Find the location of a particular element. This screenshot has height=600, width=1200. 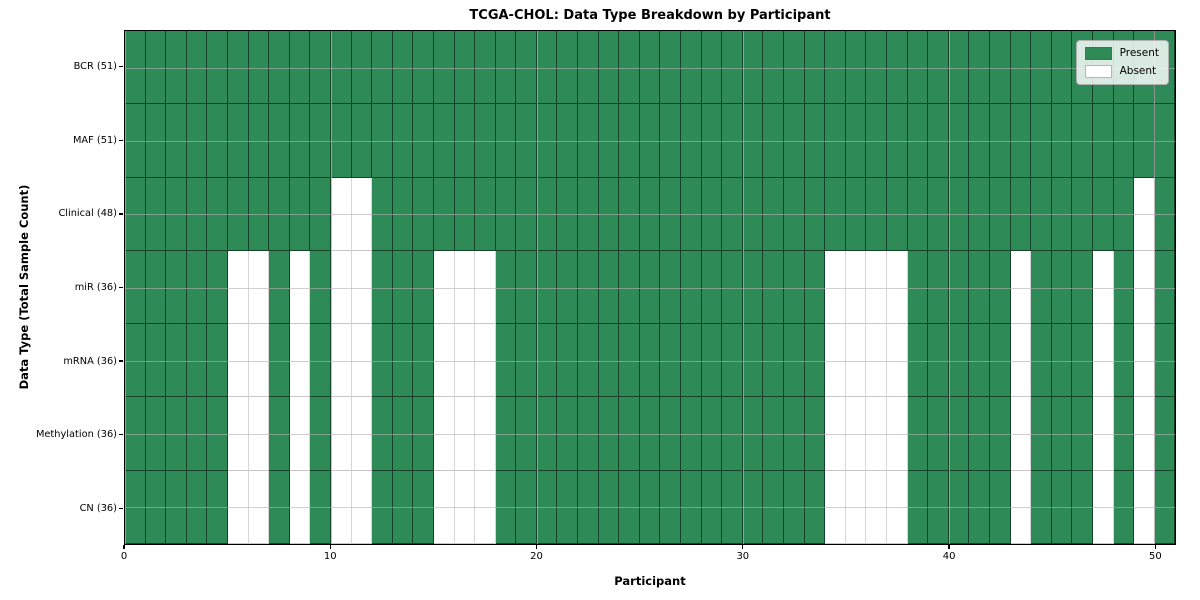

x-tick-label: 40 is located at coordinates (949, 556).